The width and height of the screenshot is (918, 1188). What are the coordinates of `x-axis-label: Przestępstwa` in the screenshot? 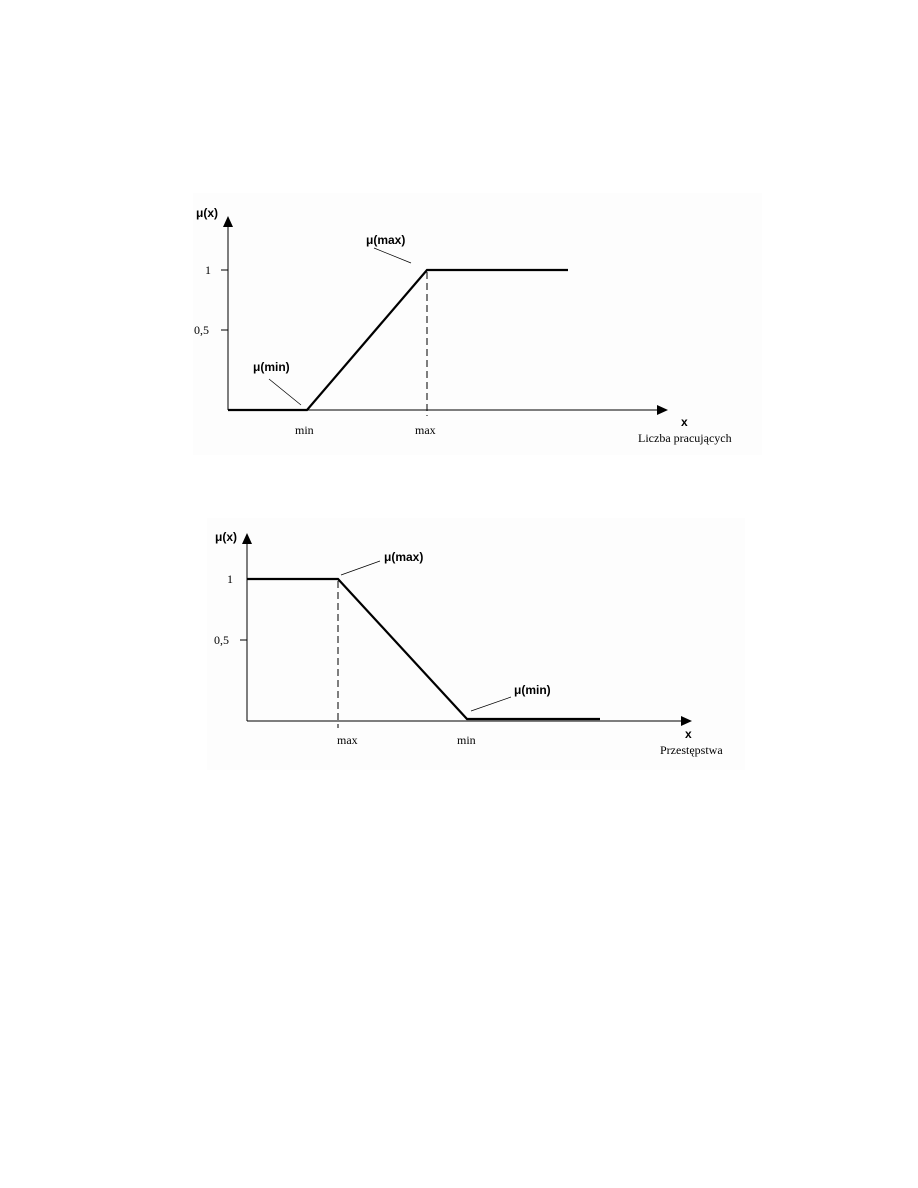 It's located at (691, 750).